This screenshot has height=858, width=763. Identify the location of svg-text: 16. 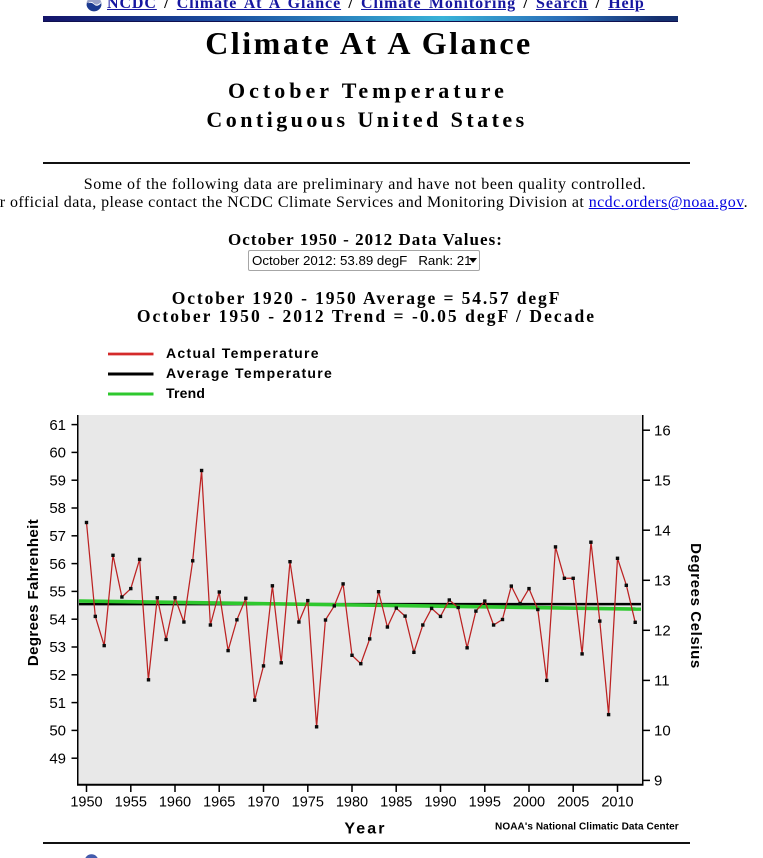
(662, 430).